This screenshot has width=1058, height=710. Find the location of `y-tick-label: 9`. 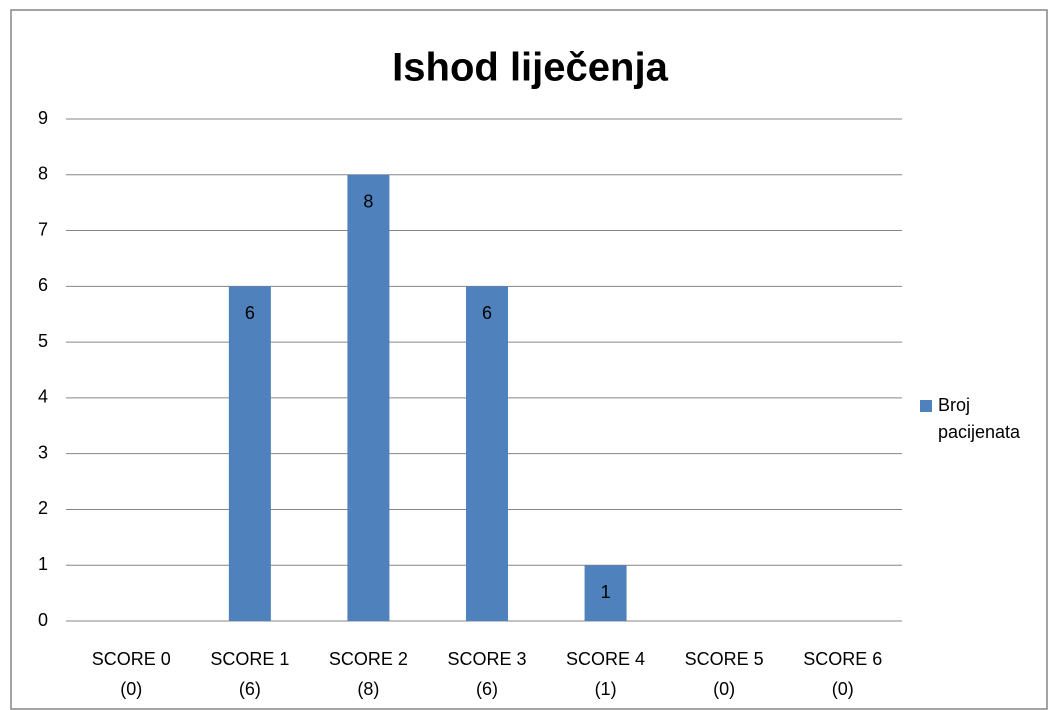

y-tick-label: 9 is located at coordinates (43, 118).